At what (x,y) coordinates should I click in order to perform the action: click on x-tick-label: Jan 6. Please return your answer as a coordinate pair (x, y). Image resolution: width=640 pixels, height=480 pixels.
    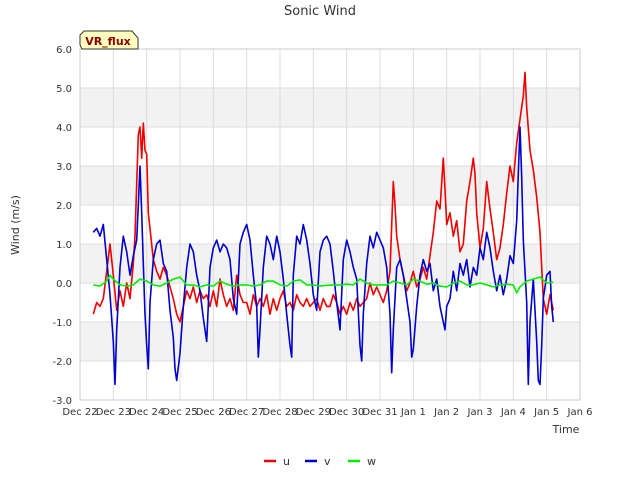
    Looking at the image, I should click on (580, 412).